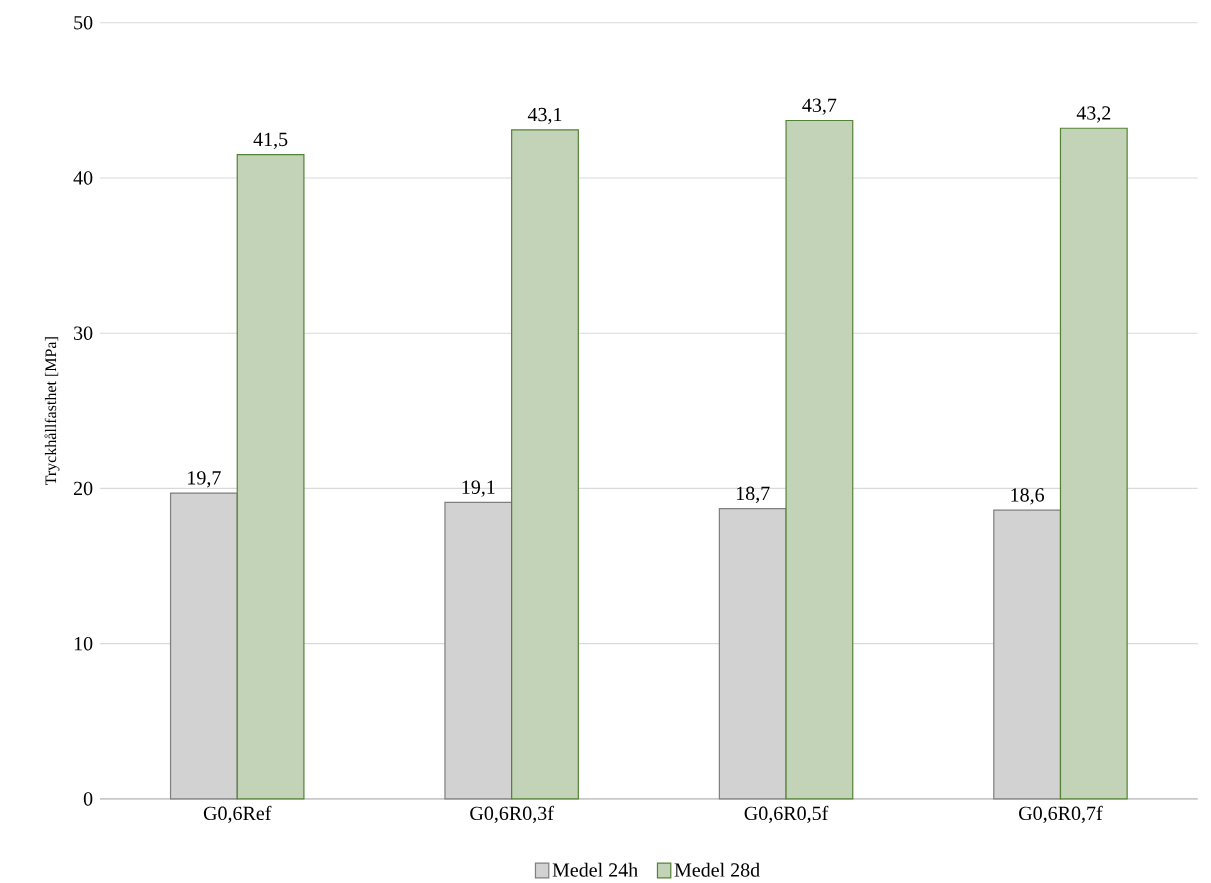 The image size is (1211, 883). Describe the element at coordinates (819, 106) in the screenshot. I see `data-label: 43,7` at that location.